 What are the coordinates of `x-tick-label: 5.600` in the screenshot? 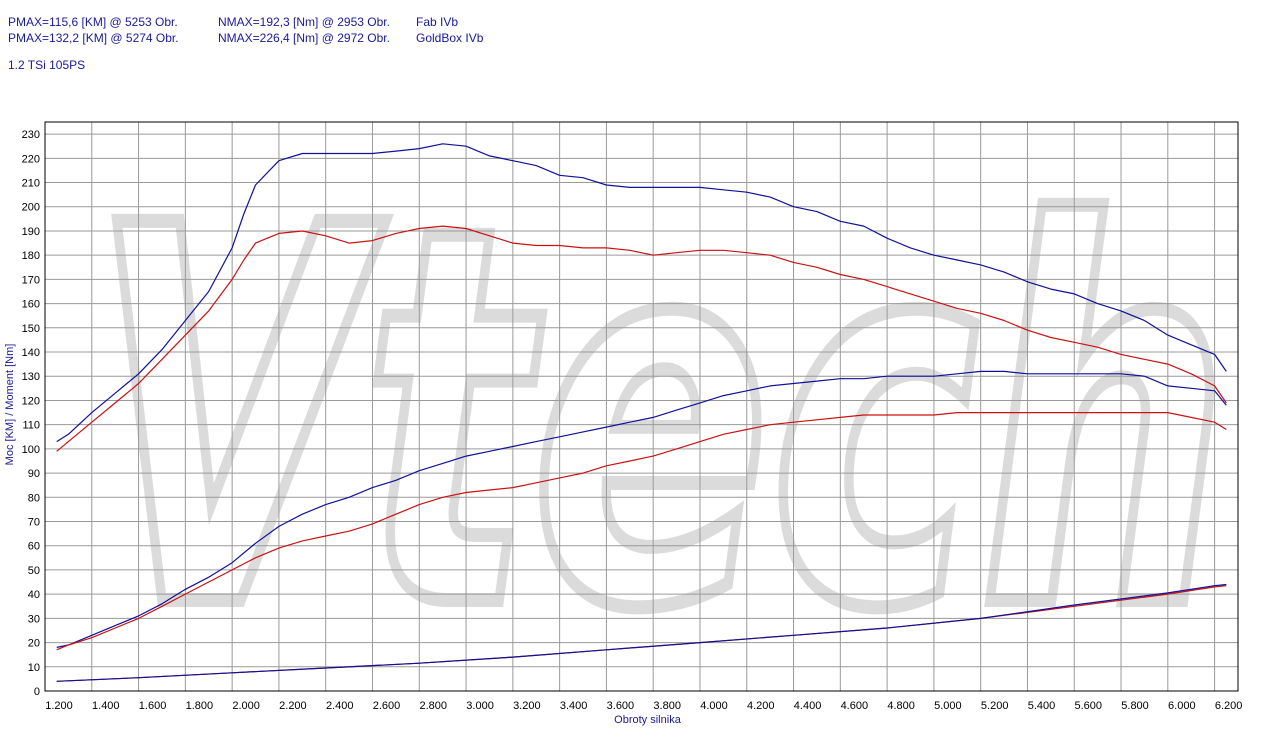 It's located at (1088, 706).